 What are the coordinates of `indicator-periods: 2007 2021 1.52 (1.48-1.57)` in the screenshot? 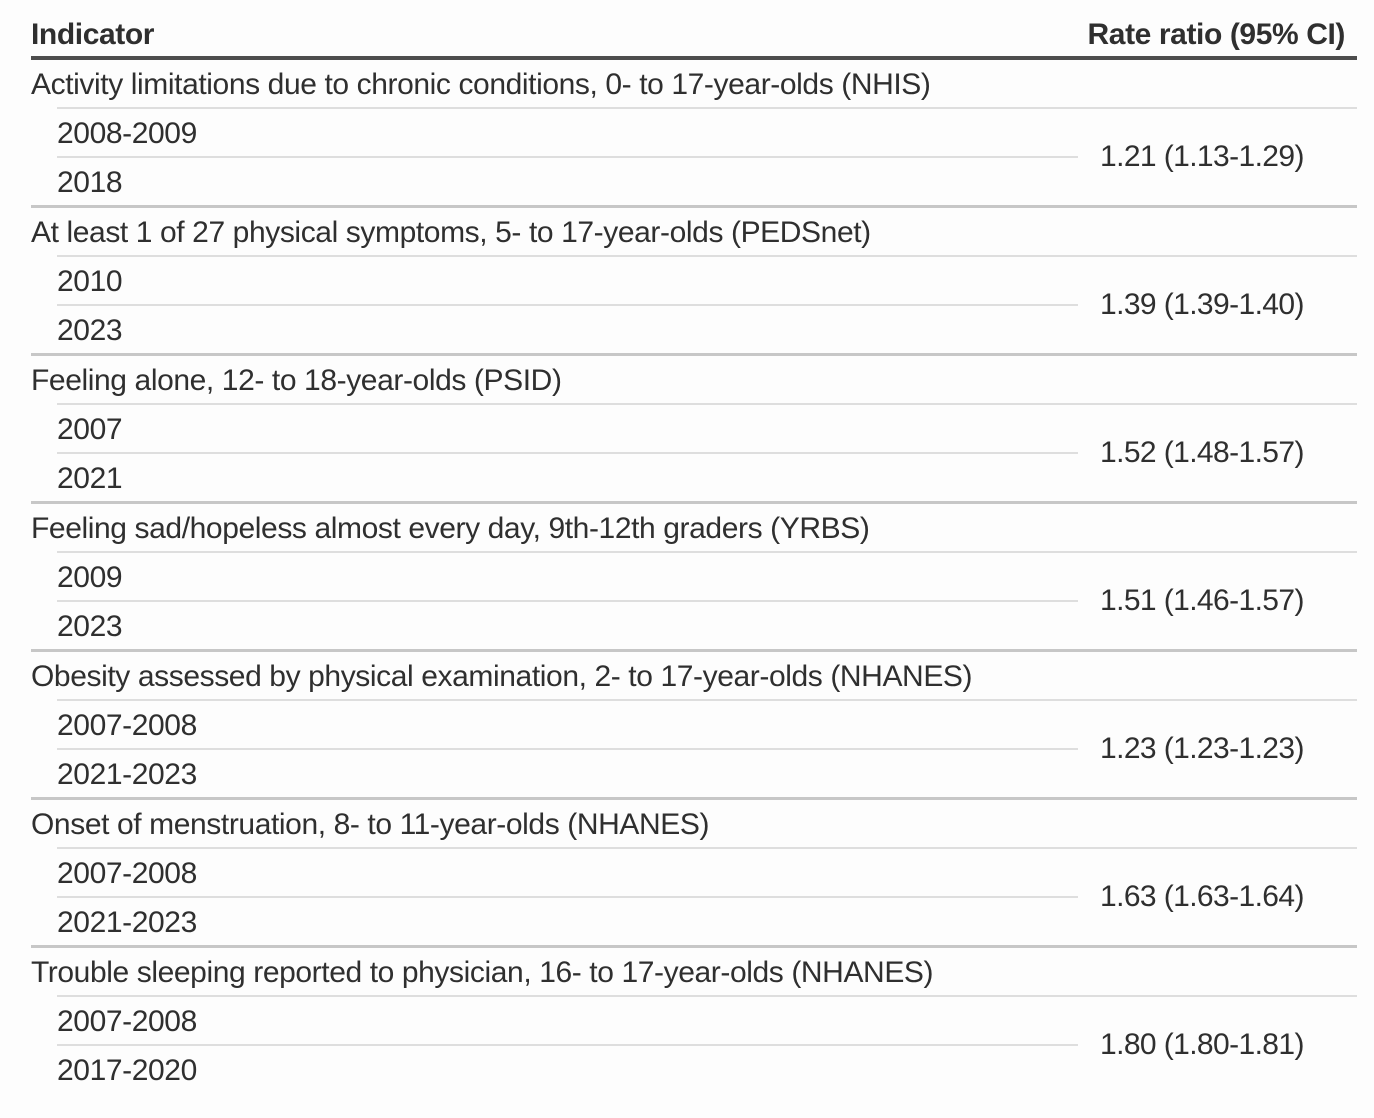 It's located at (707, 452).